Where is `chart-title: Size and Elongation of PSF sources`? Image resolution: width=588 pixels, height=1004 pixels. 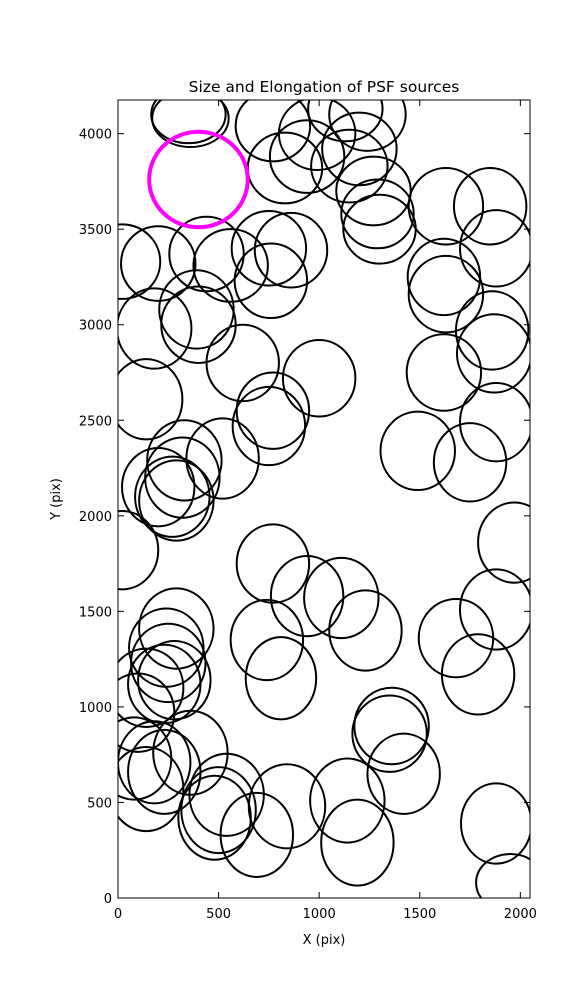 chart-title: Size and Elongation of PSF sources is located at coordinates (324, 87).